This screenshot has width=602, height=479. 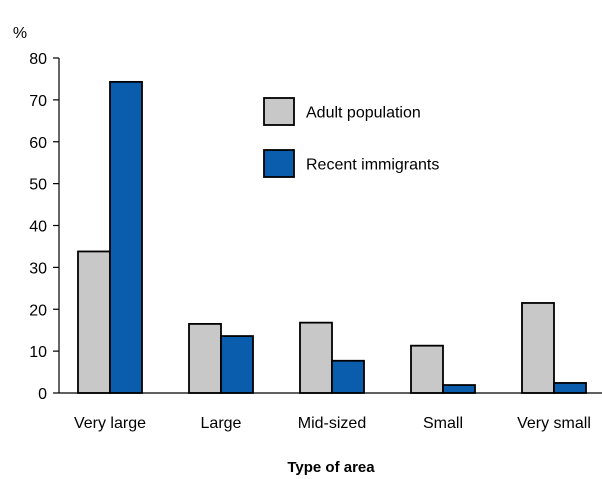 What do you see at coordinates (443, 423) in the screenshot?
I see `x-category-label: Small` at bounding box center [443, 423].